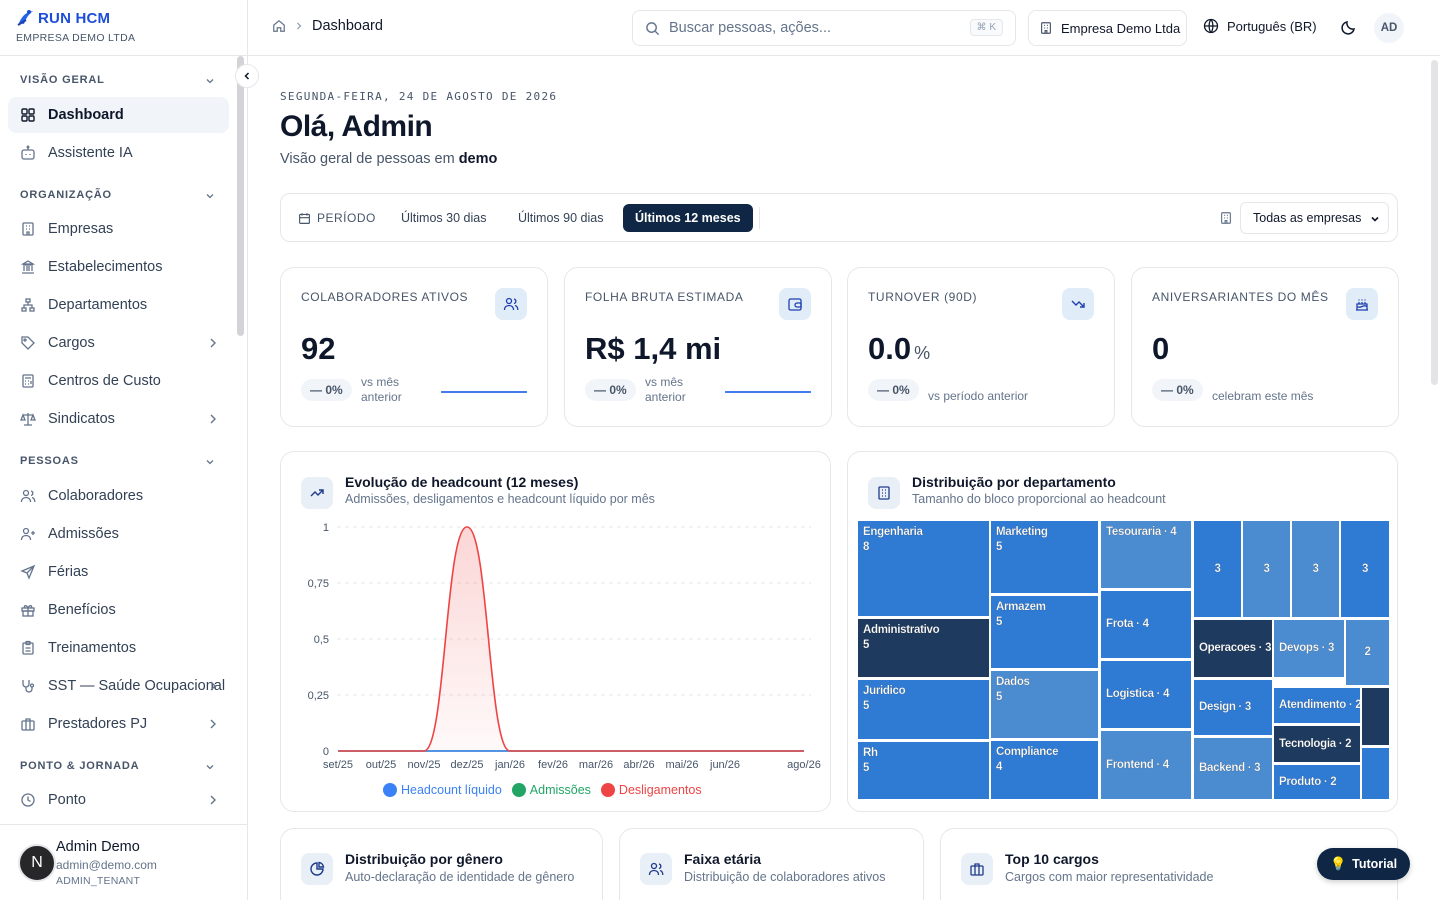 This screenshot has height=900, width=1440. Describe the element at coordinates (1044, 557) in the screenshot. I see `treemap-cell: Marketing 5` at that location.